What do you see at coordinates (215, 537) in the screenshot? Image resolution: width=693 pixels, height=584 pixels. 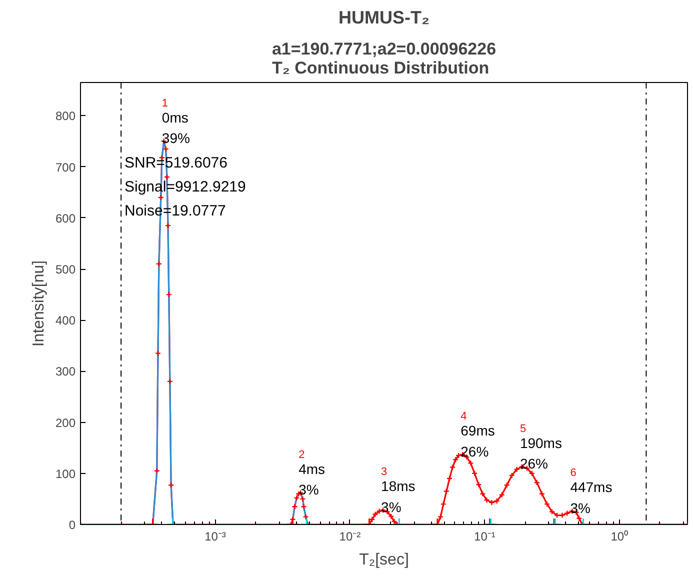 I see `x-tick-label: 10⁻³` at bounding box center [215, 537].